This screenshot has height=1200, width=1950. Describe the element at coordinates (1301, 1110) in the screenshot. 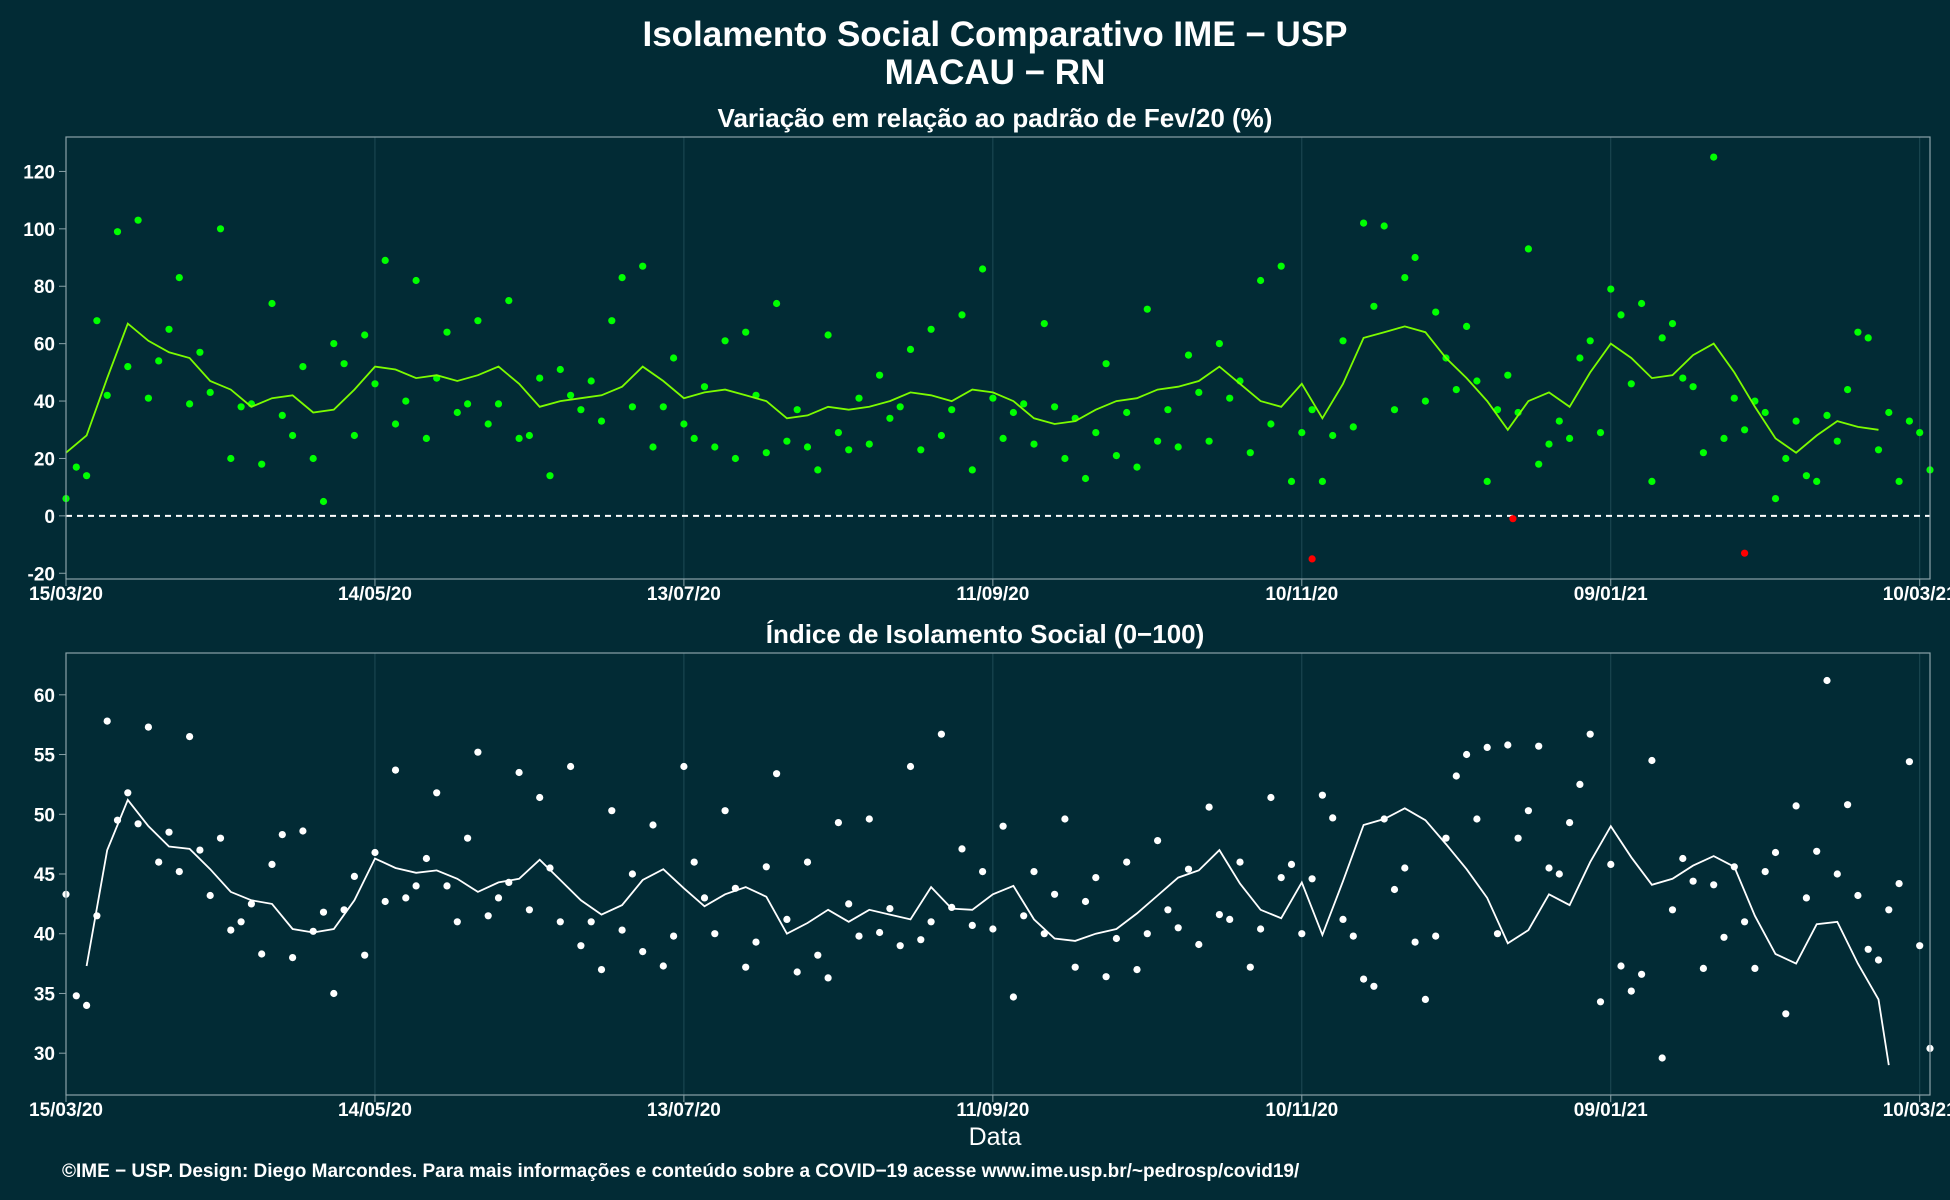

I see `x-tick-label: 10/11/20` at that location.